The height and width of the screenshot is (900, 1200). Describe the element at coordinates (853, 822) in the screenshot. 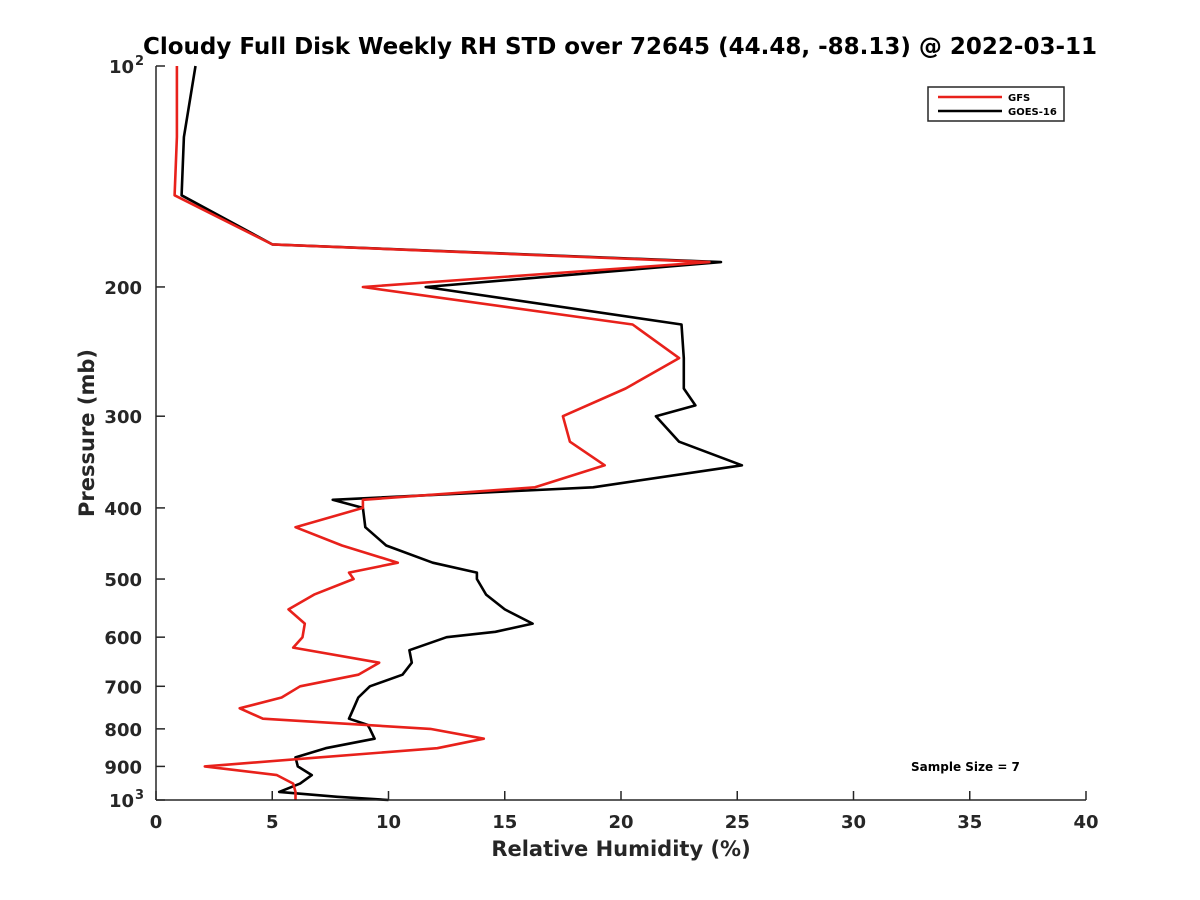

I see `x-tick-label: 30` at that location.